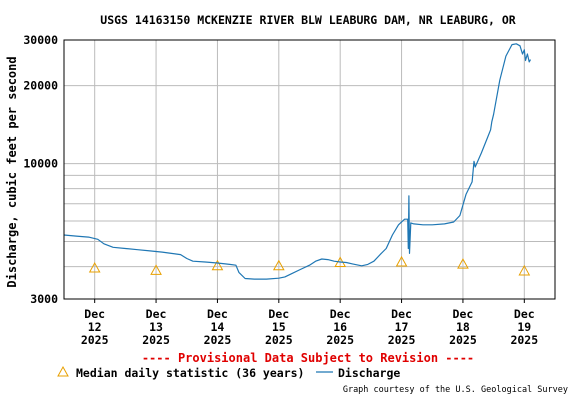  I want to click on y-tick-label: 10000, so click(40, 164).